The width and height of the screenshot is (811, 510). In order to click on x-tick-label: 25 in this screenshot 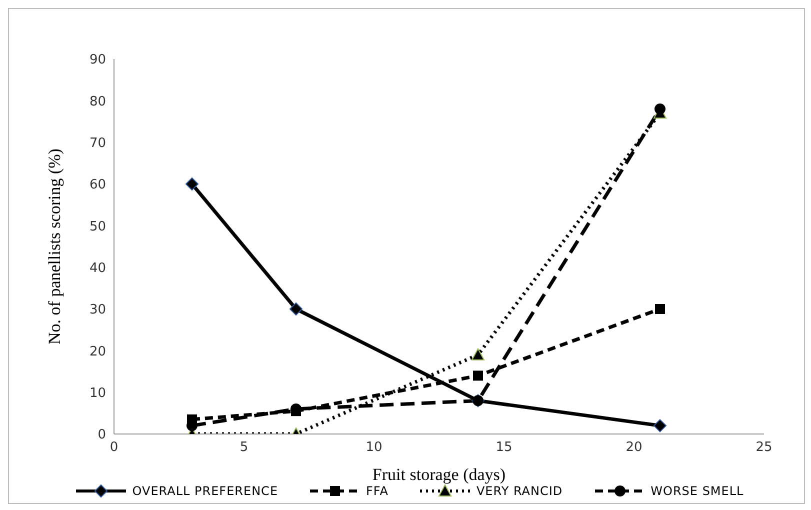, I will do `click(764, 448)`.